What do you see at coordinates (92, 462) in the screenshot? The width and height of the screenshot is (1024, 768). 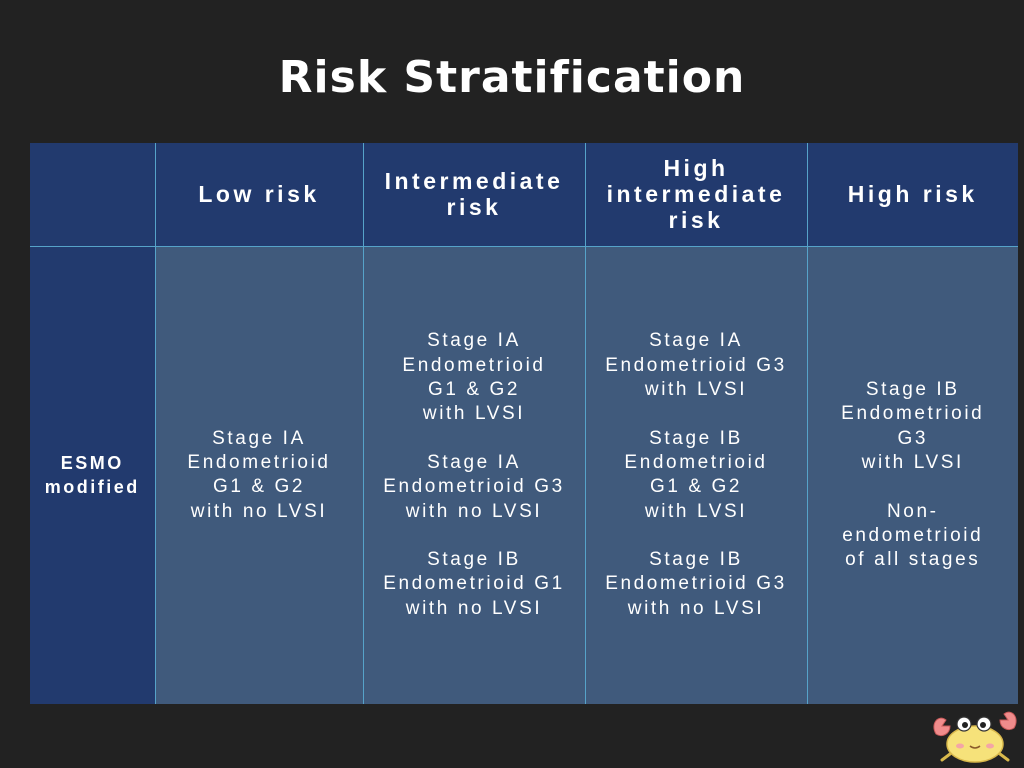 I see `row-label-line: ESMO` at bounding box center [92, 462].